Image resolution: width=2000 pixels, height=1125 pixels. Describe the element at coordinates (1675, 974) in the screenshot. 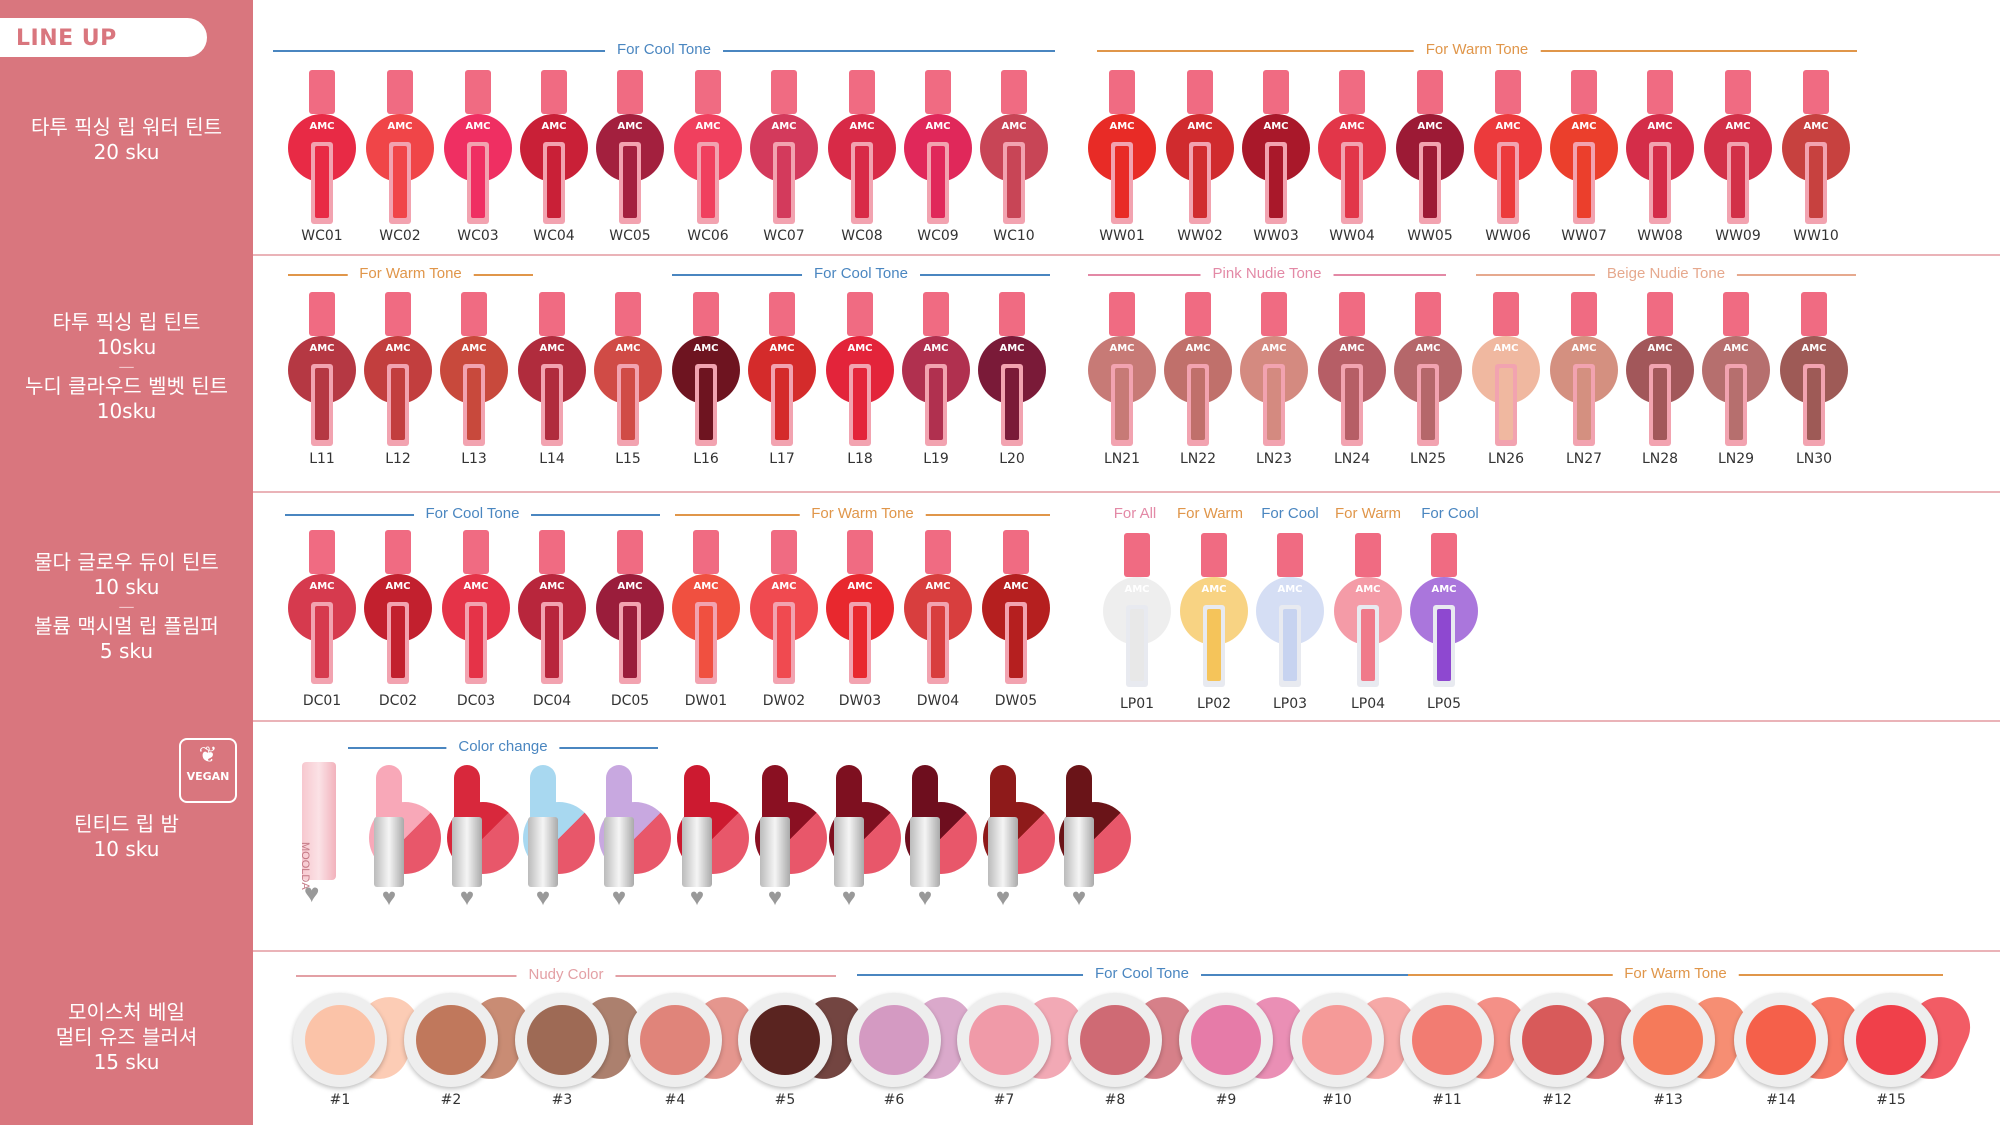

I see `tone-group-label: For Warm Tone` at that location.